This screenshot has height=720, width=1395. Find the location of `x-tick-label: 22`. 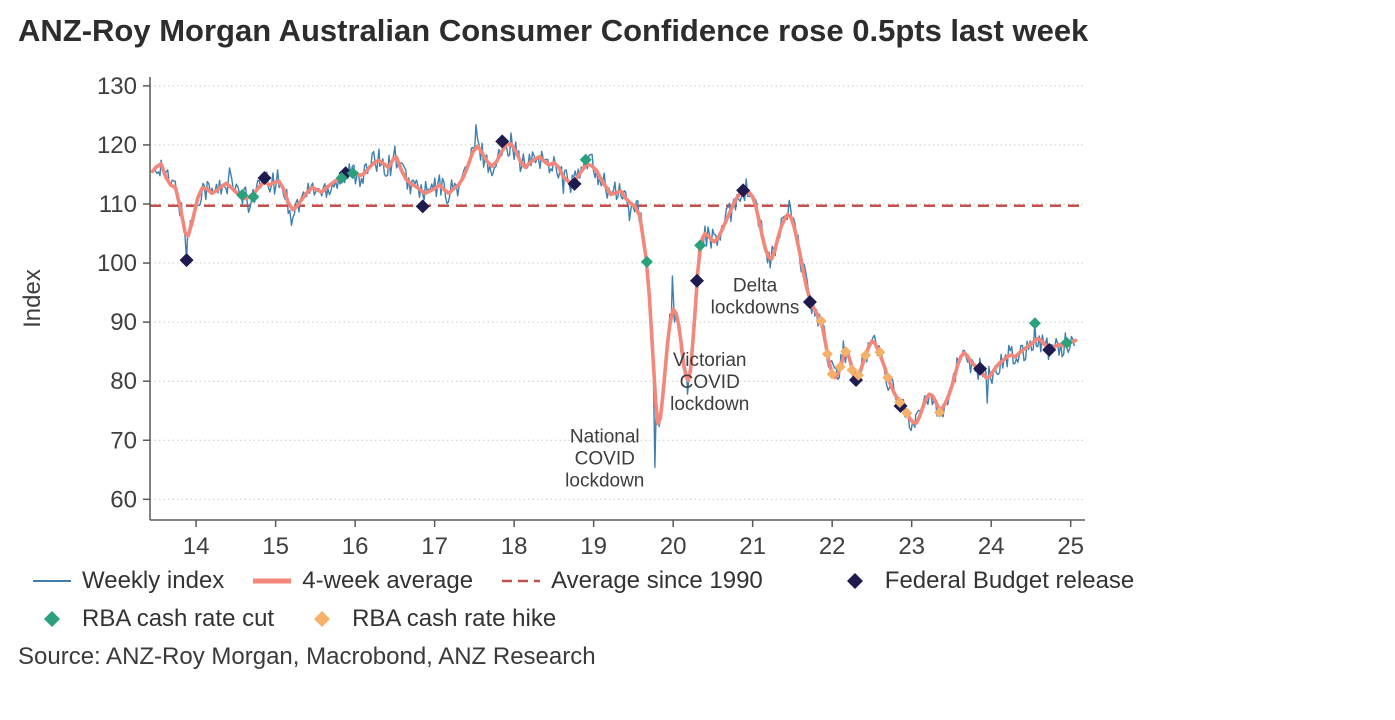

x-tick-label: 22 is located at coordinates (832, 546).